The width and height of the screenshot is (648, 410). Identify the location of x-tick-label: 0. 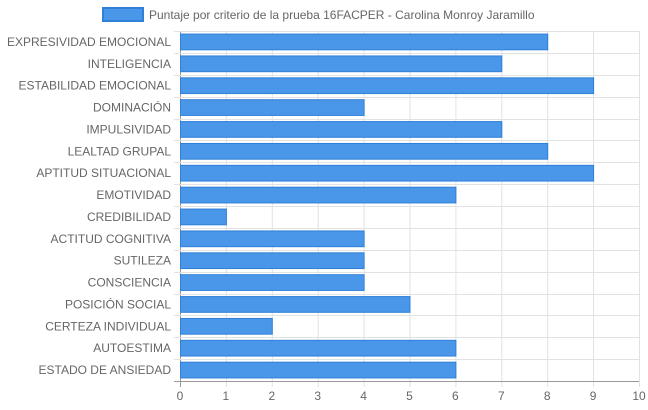
(180, 396).